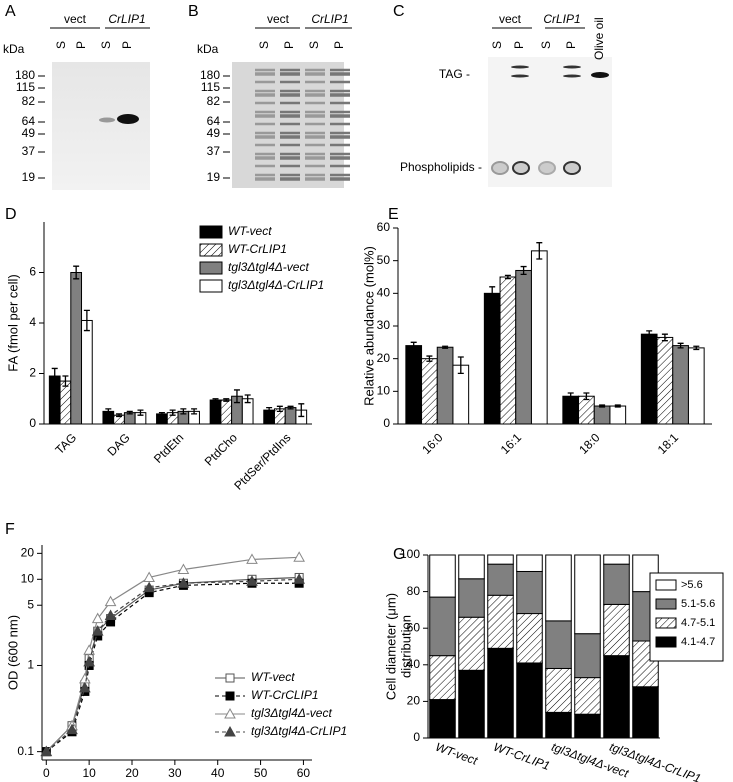  Describe the element at coordinates (289, 45) in the screenshot. I see `lane-label: P` at that location.